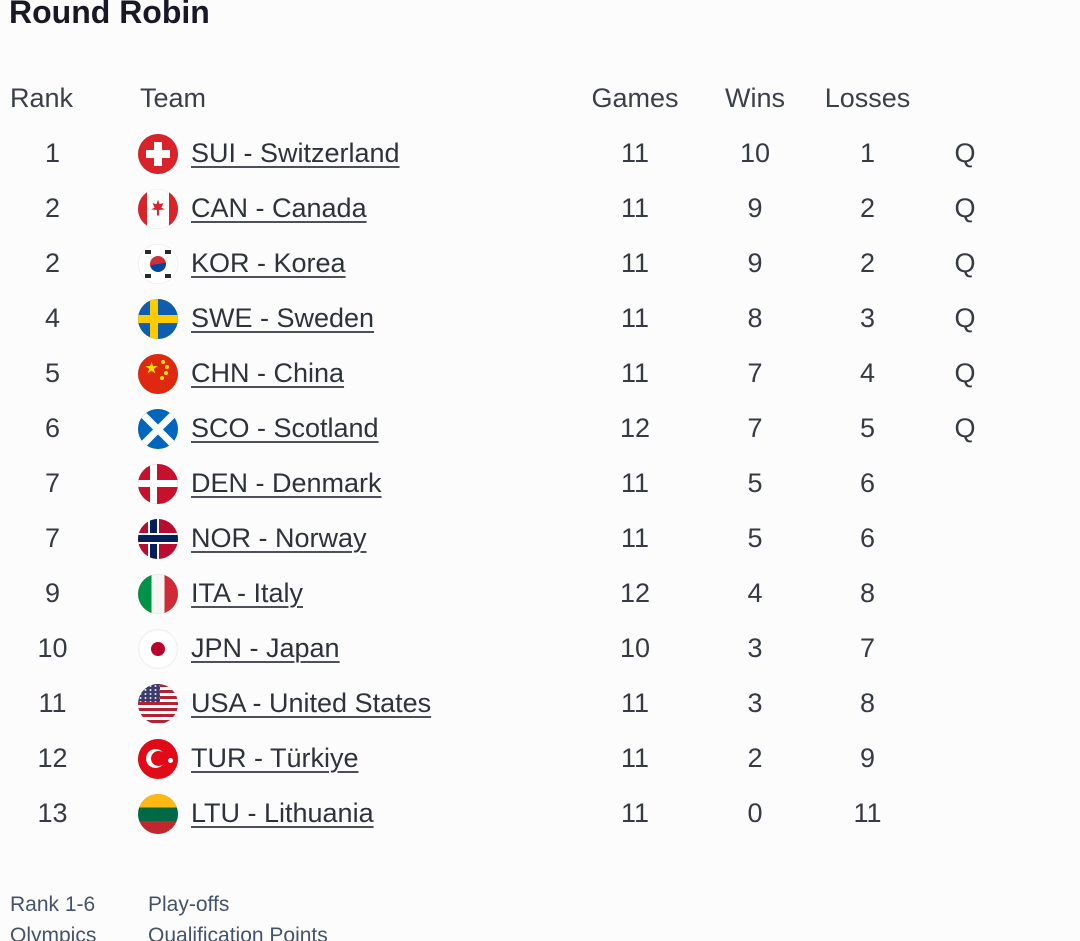 The image size is (1080, 941). I want to click on team-cell: TUR - Türkiye, so click(332, 758).